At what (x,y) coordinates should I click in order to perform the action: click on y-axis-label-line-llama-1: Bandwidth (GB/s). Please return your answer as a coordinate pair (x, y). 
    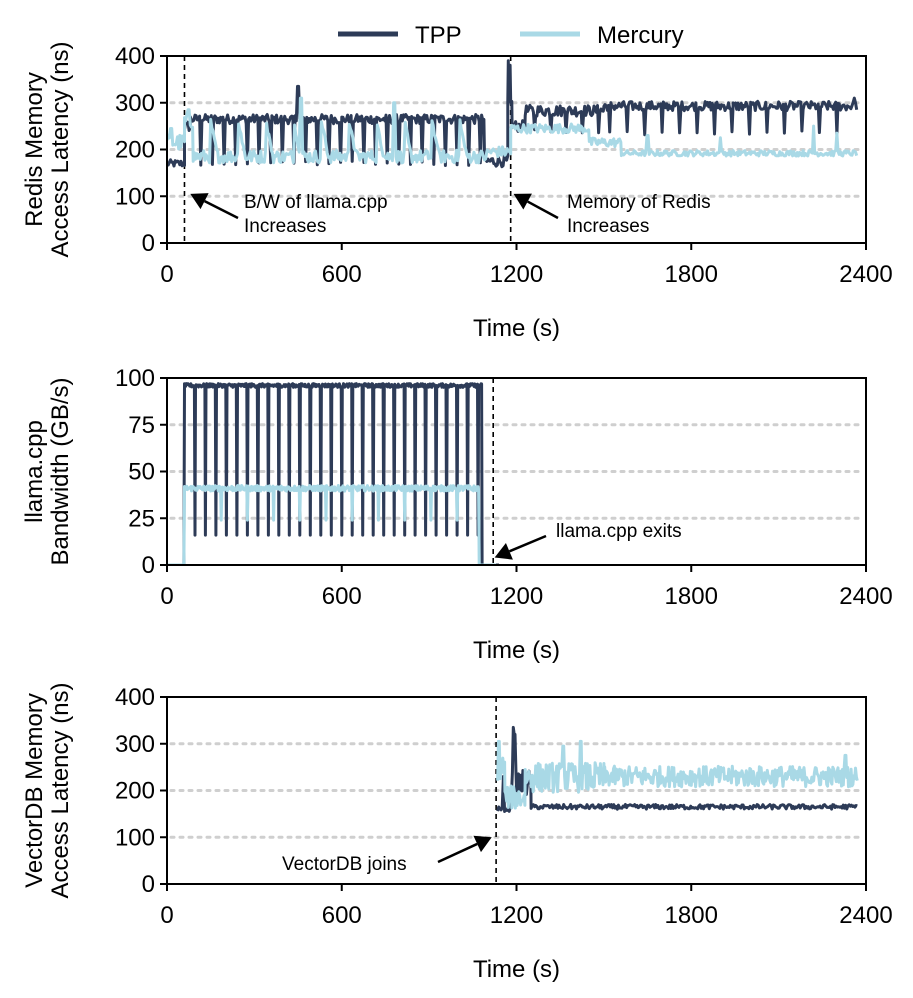
    Looking at the image, I should click on (60, 471).